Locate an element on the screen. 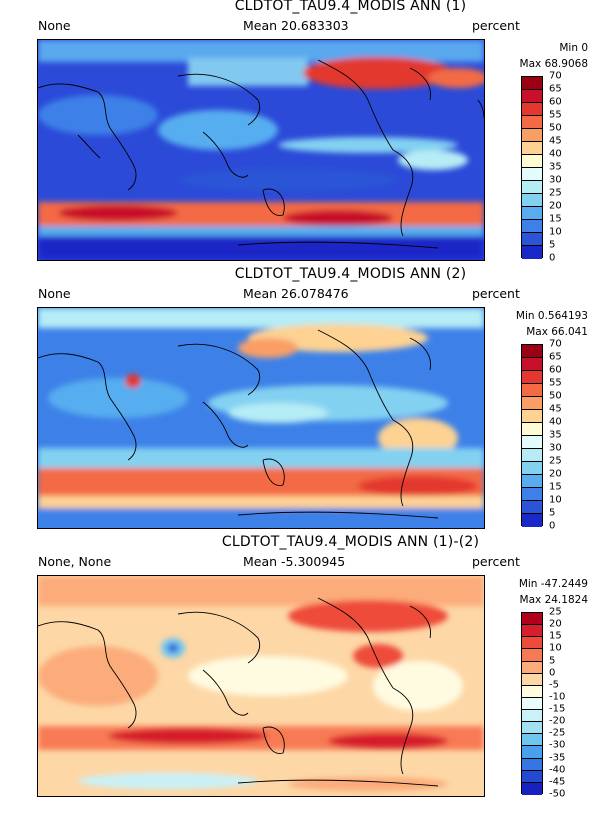 This screenshot has height=814, width=606. min-label: Min -47.2449 is located at coordinates (553, 584).